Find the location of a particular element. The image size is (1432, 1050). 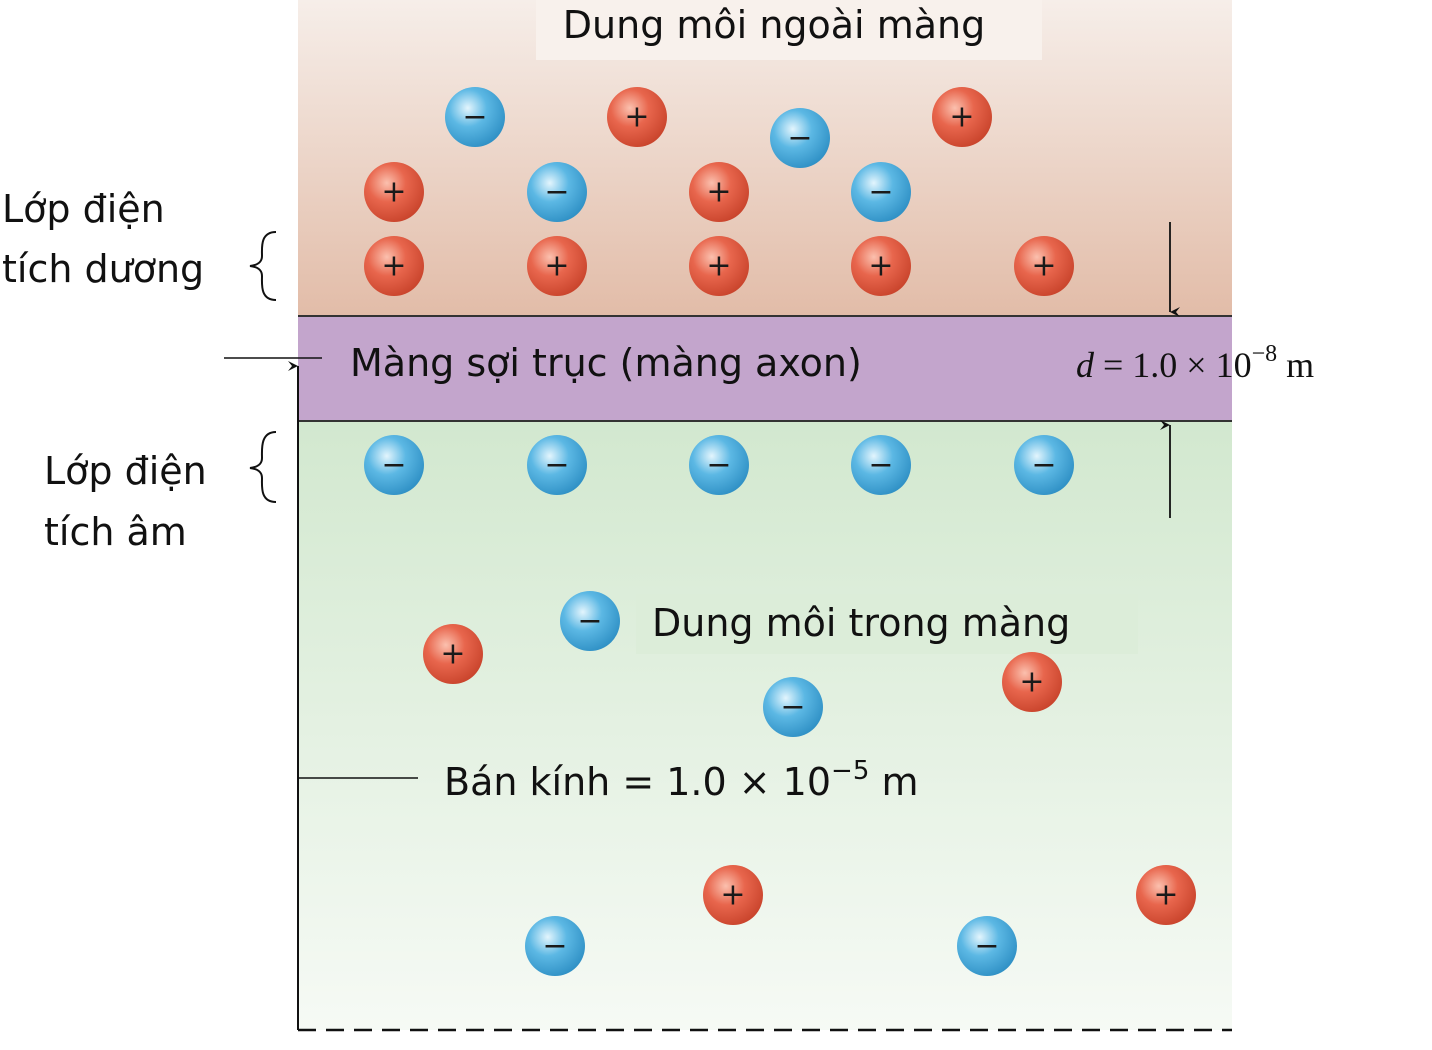

positive-layer-brace is located at coordinates (263, 266).